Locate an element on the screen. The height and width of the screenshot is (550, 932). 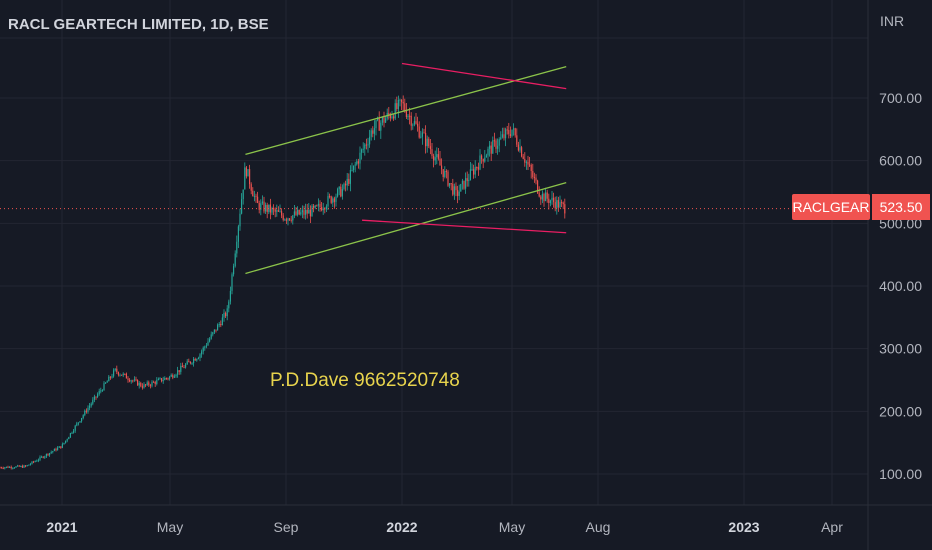
y-tick-label: 400.00 is located at coordinates (900, 286).